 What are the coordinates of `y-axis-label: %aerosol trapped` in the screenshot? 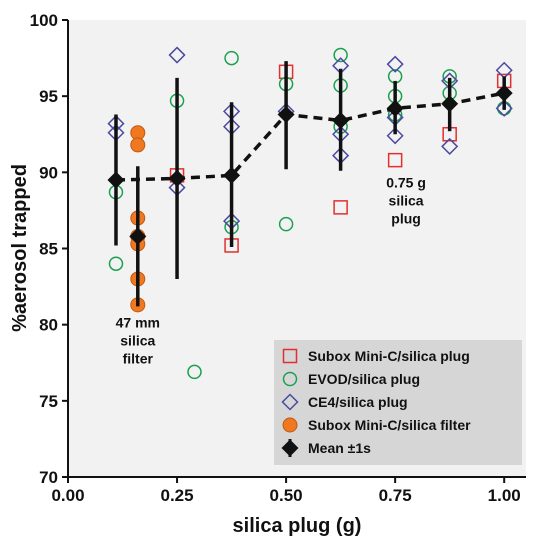 It's located at (20, 248).